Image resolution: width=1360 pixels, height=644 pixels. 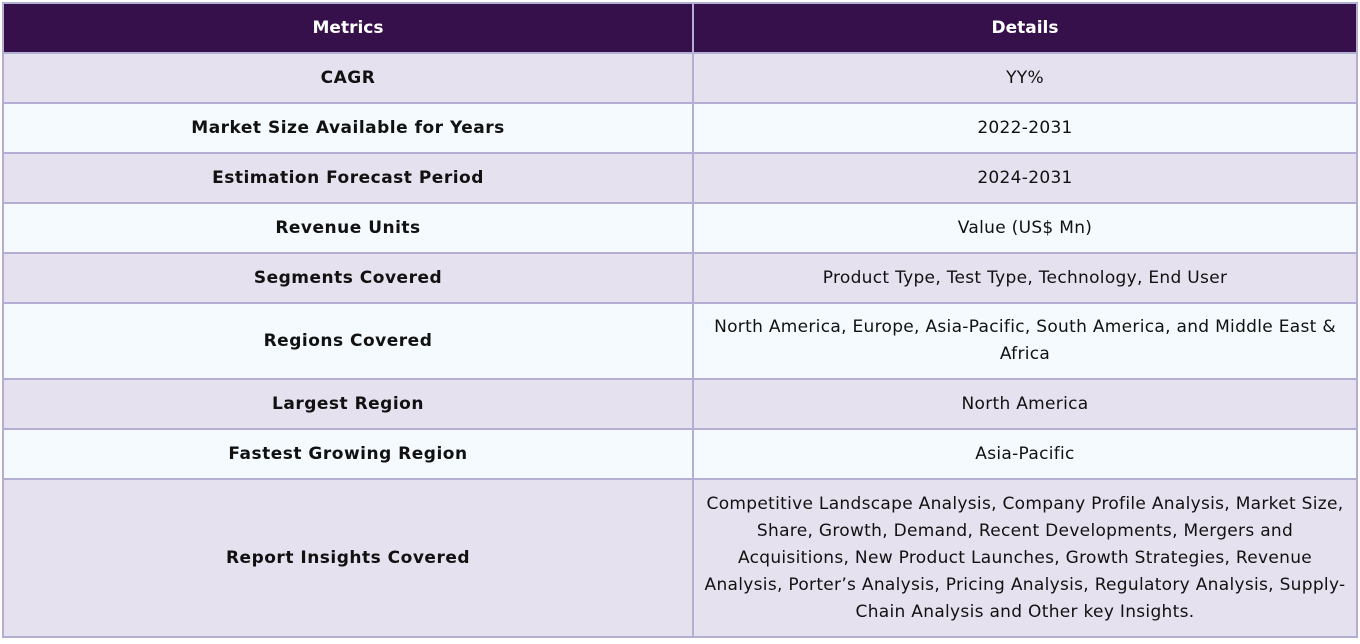 What do you see at coordinates (348, 558) in the screenshot?
I see `metric-cell: Report Insights Covered` at bounding box center [348, 558].